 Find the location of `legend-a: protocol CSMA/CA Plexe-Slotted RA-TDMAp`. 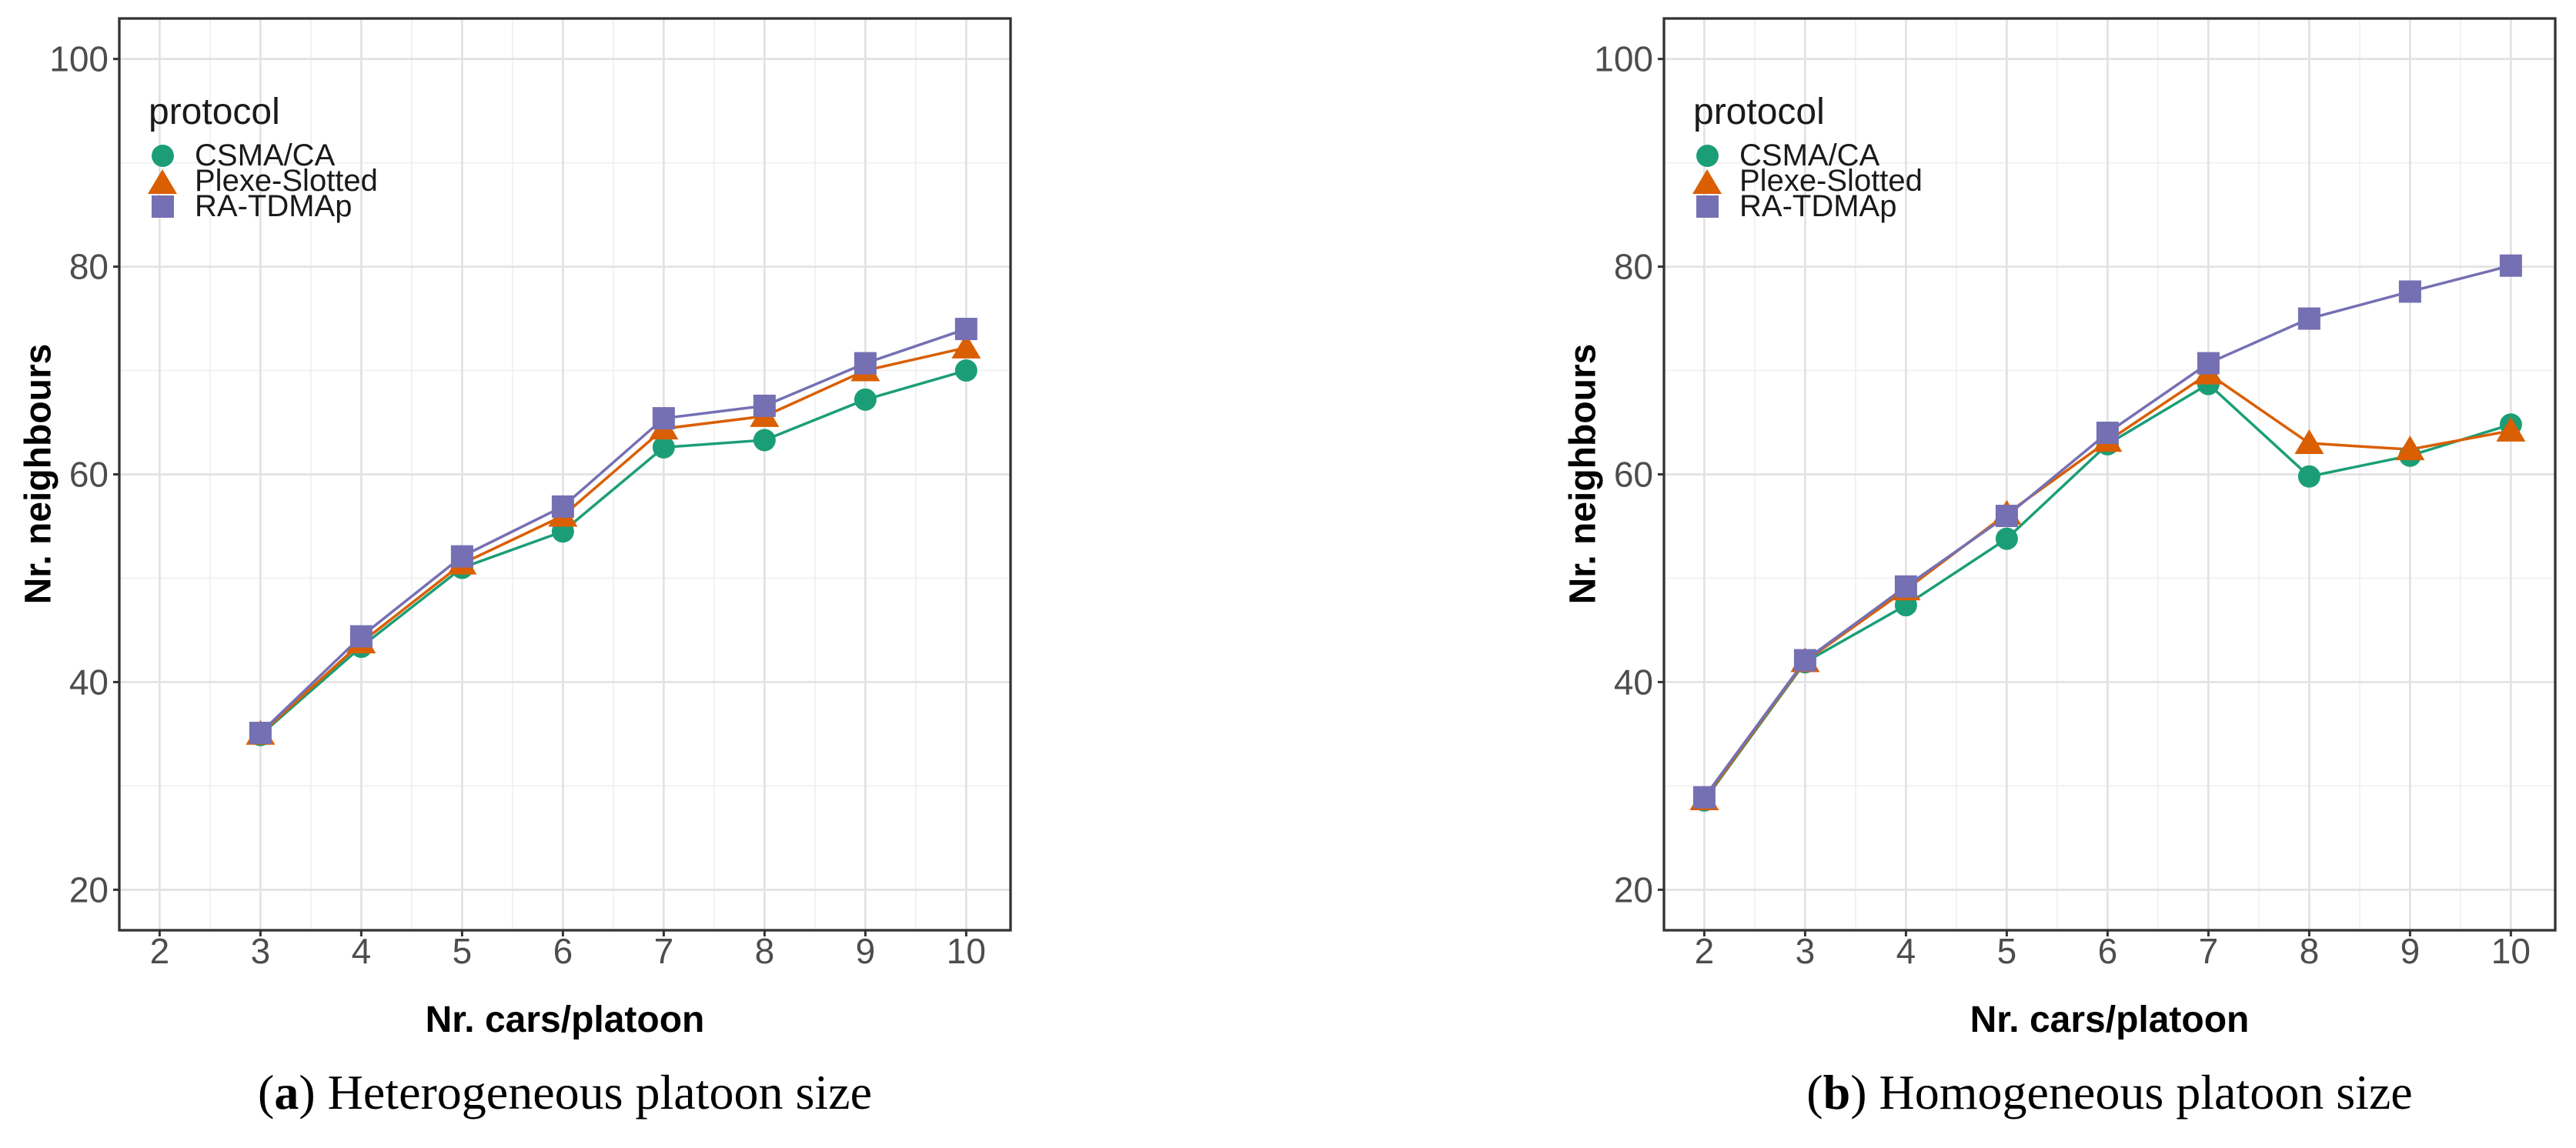

legend-a: protocol CSMA/CA Plexe-Slotted RA-TDMAp is located at coordinates (263, 157).